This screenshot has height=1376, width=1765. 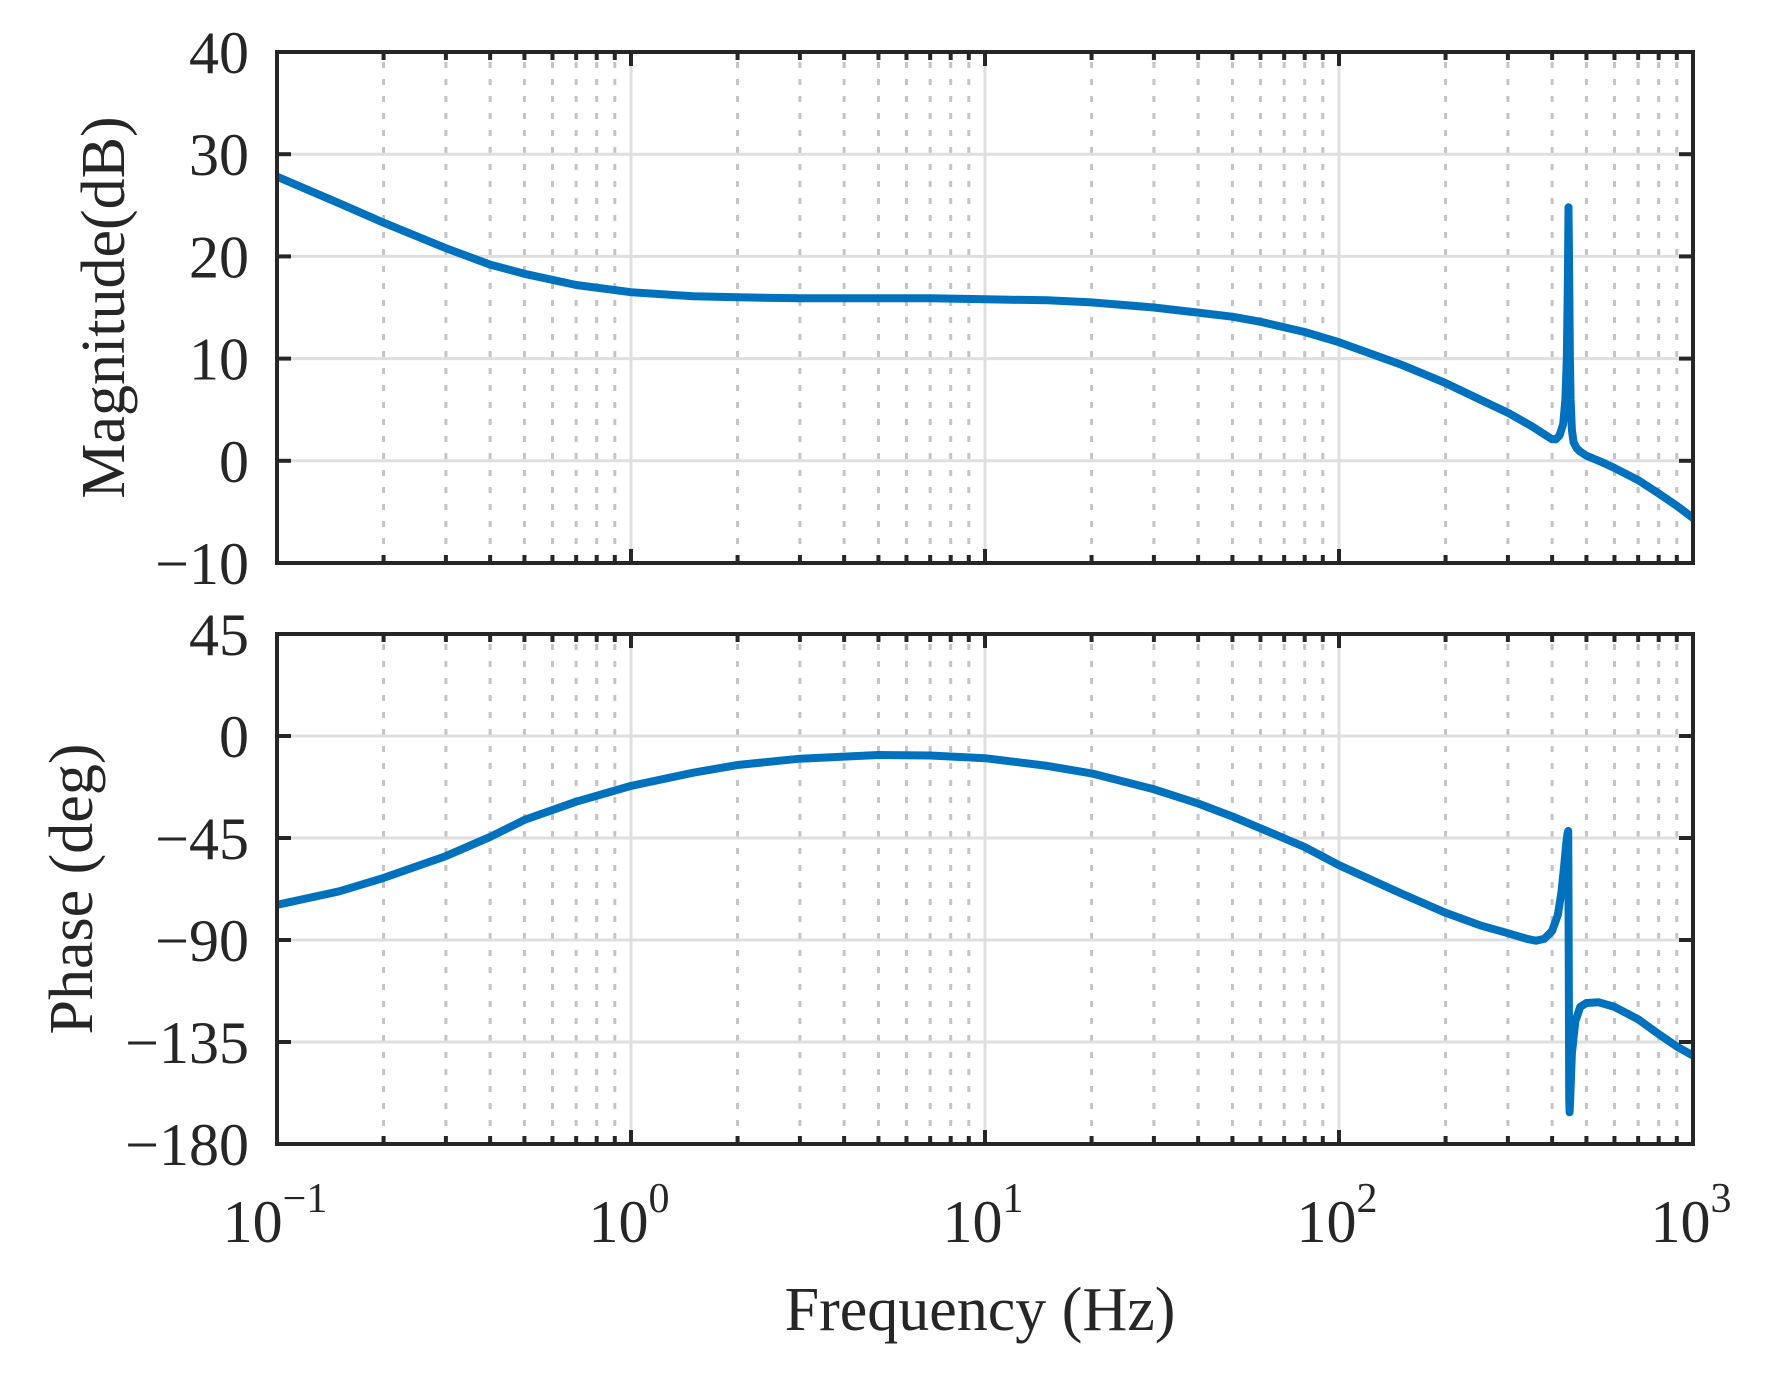 What do you see at coordinates (629, 1215) in the screenshot?
I see `x-tick-label: 10⁰` at bounding box center [629, 1215].